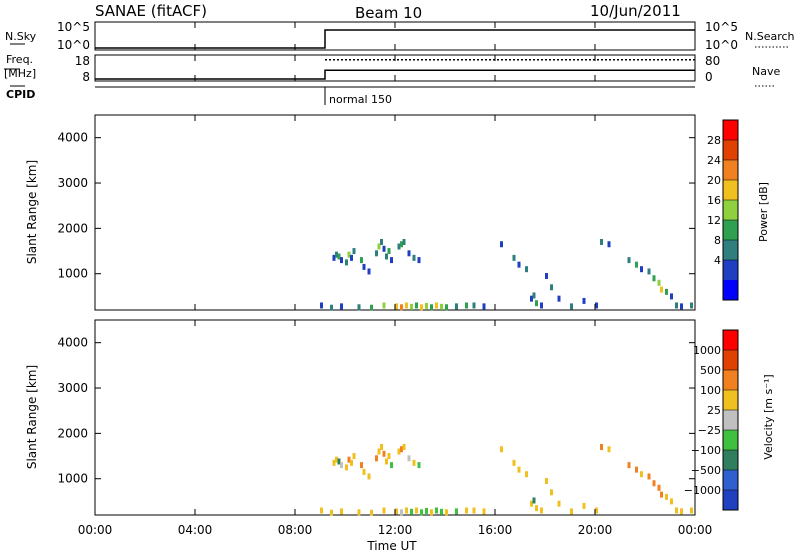 The image size is (800, 554). What do you see at coordinates (72, 183) in the screenshot?
I see `y-tick-label: 3000` at bounding box center [72, 183].